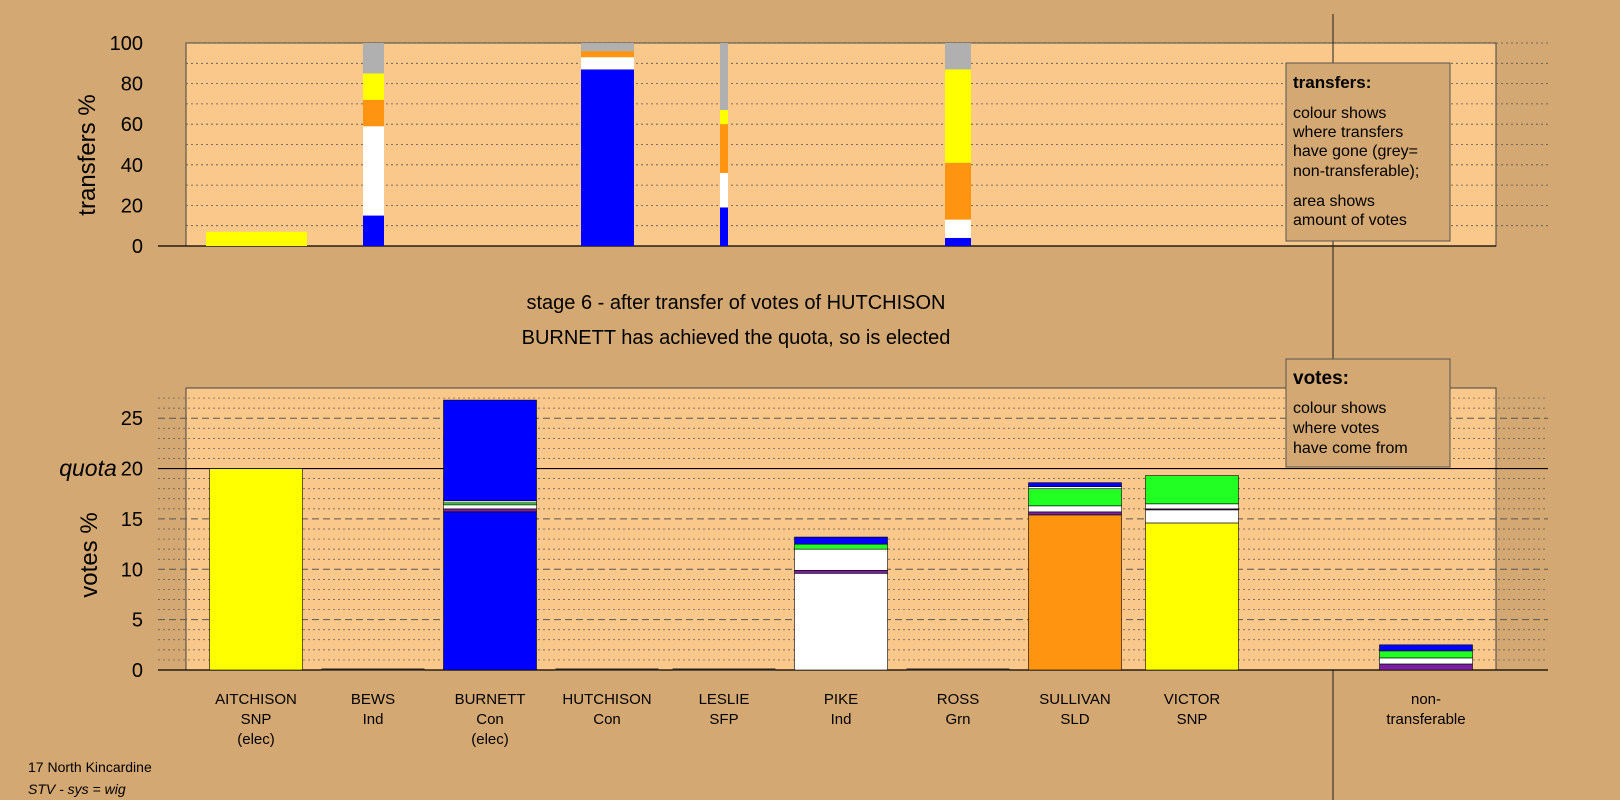 Image resolution: width=1620 pixels, height=800 pixels. I want to click on transfers-legend-line: amount of votes, so click(1350, 220).